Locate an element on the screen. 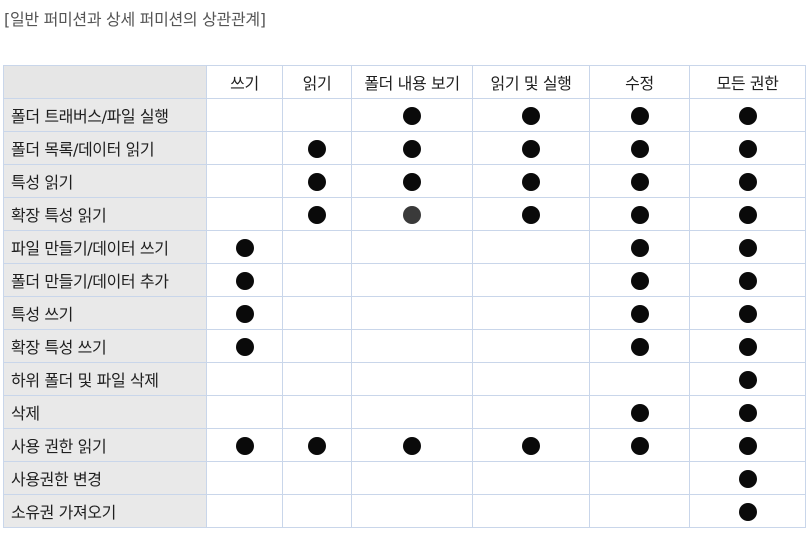 This screenshot has width=811, height=535. row-header: 폴더 트래버스/파일 실행 is located at coordinates (105, 115).